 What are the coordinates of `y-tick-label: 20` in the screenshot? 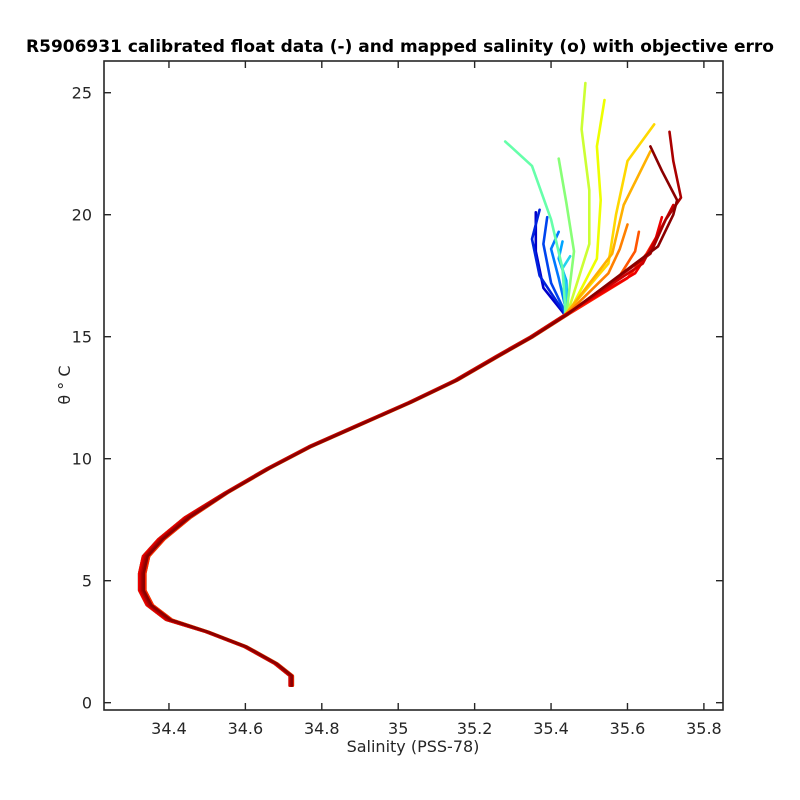 It's located at (82, 215).